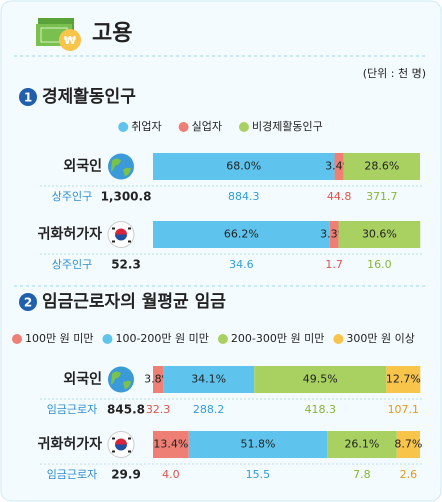 Image resolution: width=442 pixels, height=502 pixels. What do you see at coordinates (339, 196) in the screenshot?
I see `count-label: 44.8` at bounding box center [339, 196].